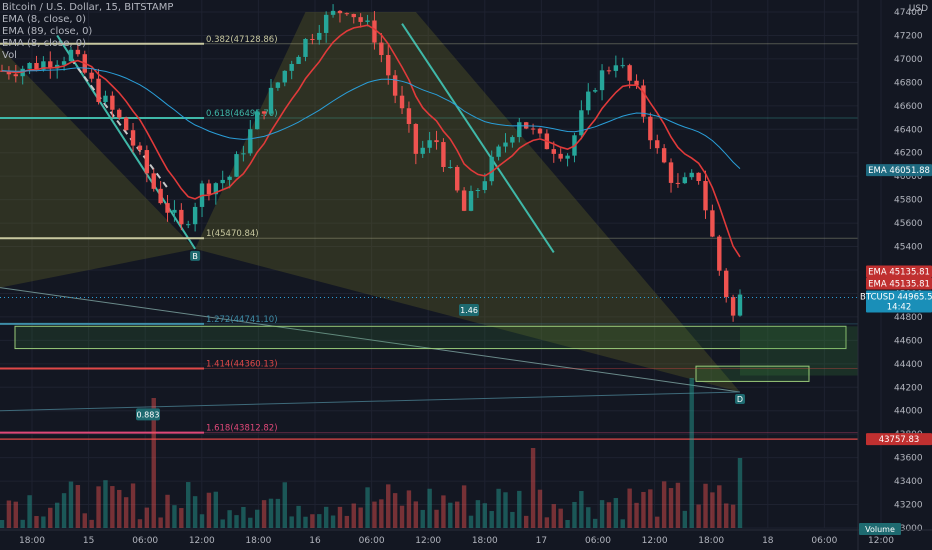 The image size is (932, 550). I want to click on ratio-text: 0.883, so click(148, 414).